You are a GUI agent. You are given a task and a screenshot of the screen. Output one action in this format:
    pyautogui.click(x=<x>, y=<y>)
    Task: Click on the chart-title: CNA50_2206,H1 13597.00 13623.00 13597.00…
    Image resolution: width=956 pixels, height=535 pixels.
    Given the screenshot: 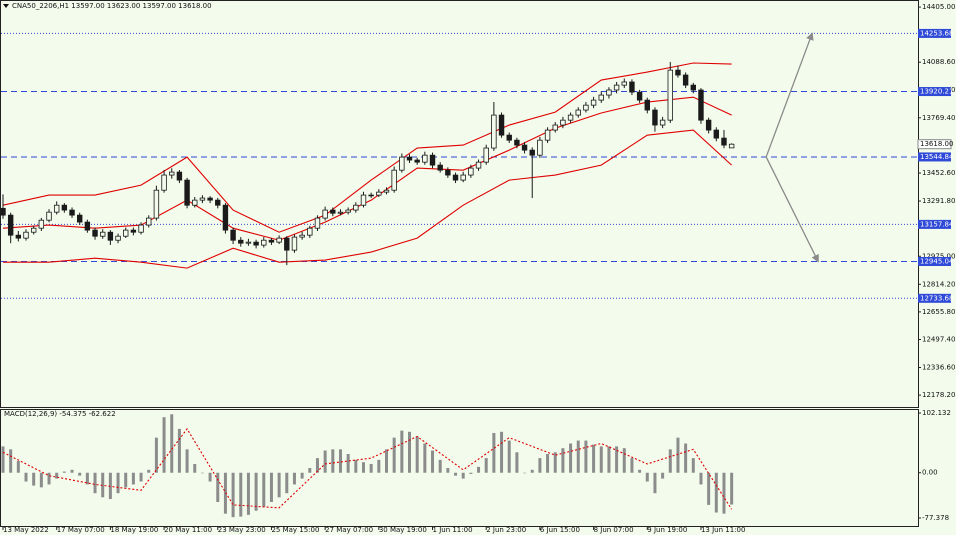 What is the action you would take?
    pyautogui.click(x=112, y=6)
    